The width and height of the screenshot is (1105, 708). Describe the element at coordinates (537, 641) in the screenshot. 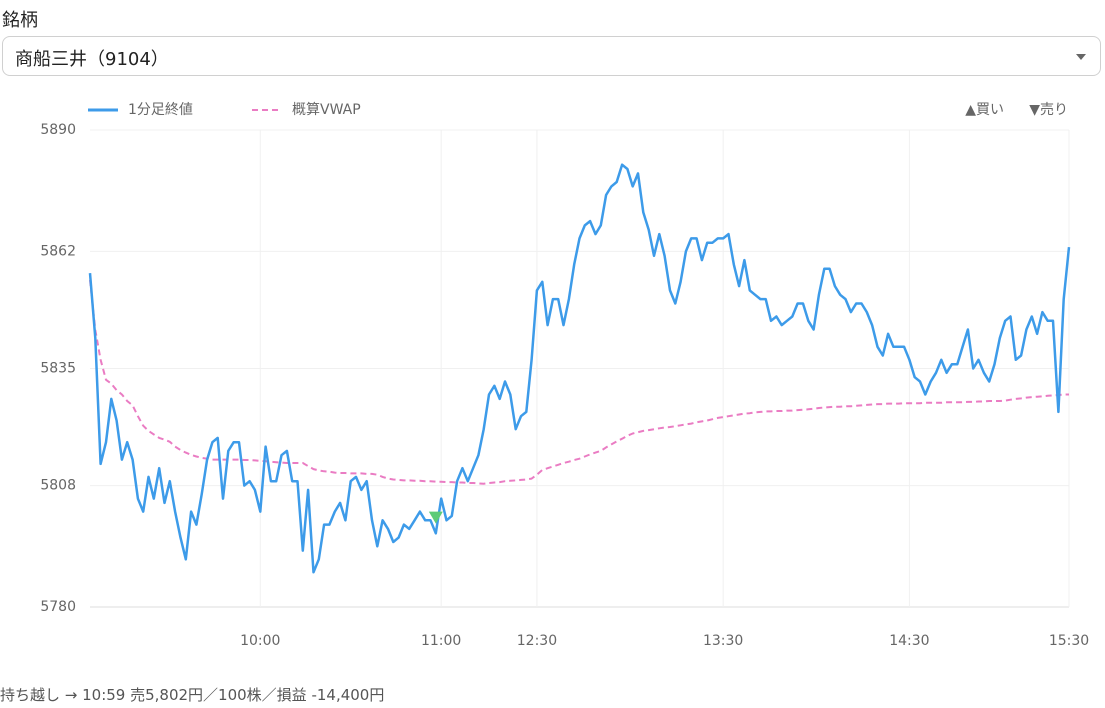

I see `x-tick-label: 12:30` at that location.